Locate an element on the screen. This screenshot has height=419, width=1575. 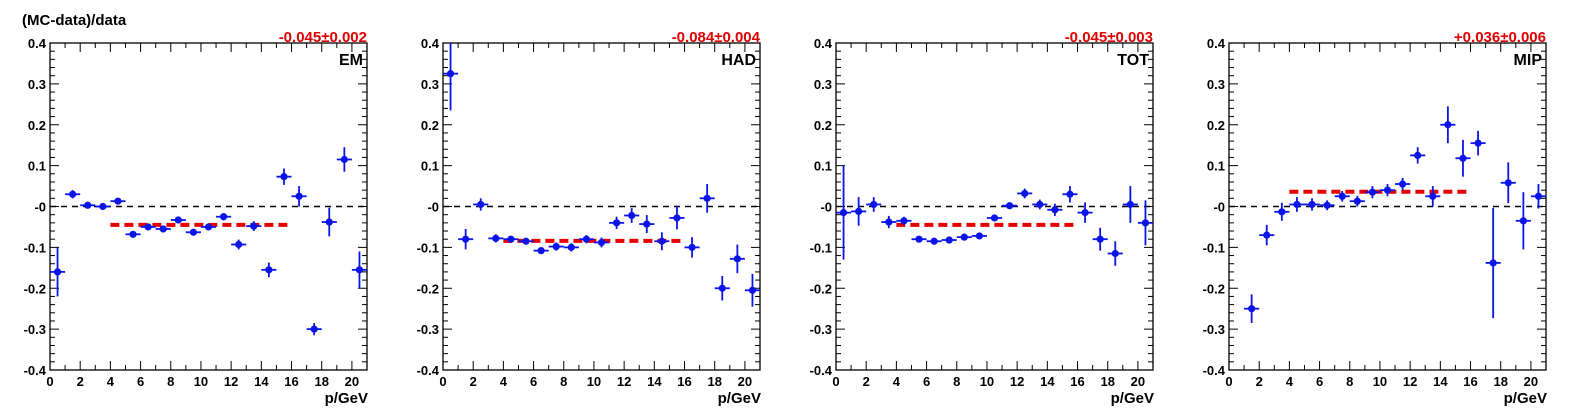
x-tick-label: 16 is located at coordinates (291, 381).